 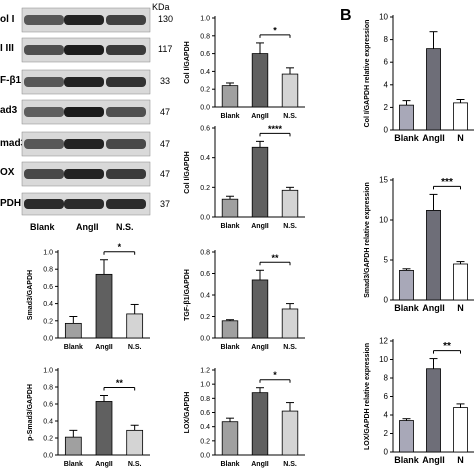 What do you see at coordinates (13, 143) in the screenshot?
I see `blot-label: mad3` at bounding box center [13, 143].